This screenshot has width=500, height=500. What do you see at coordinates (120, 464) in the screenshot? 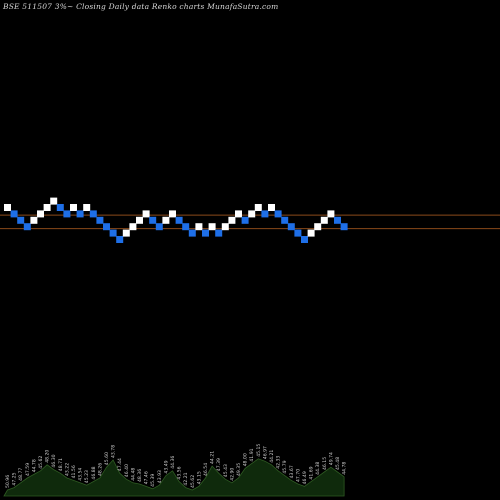
I see `price-label: 47.44` at bounding box center [120, 464].